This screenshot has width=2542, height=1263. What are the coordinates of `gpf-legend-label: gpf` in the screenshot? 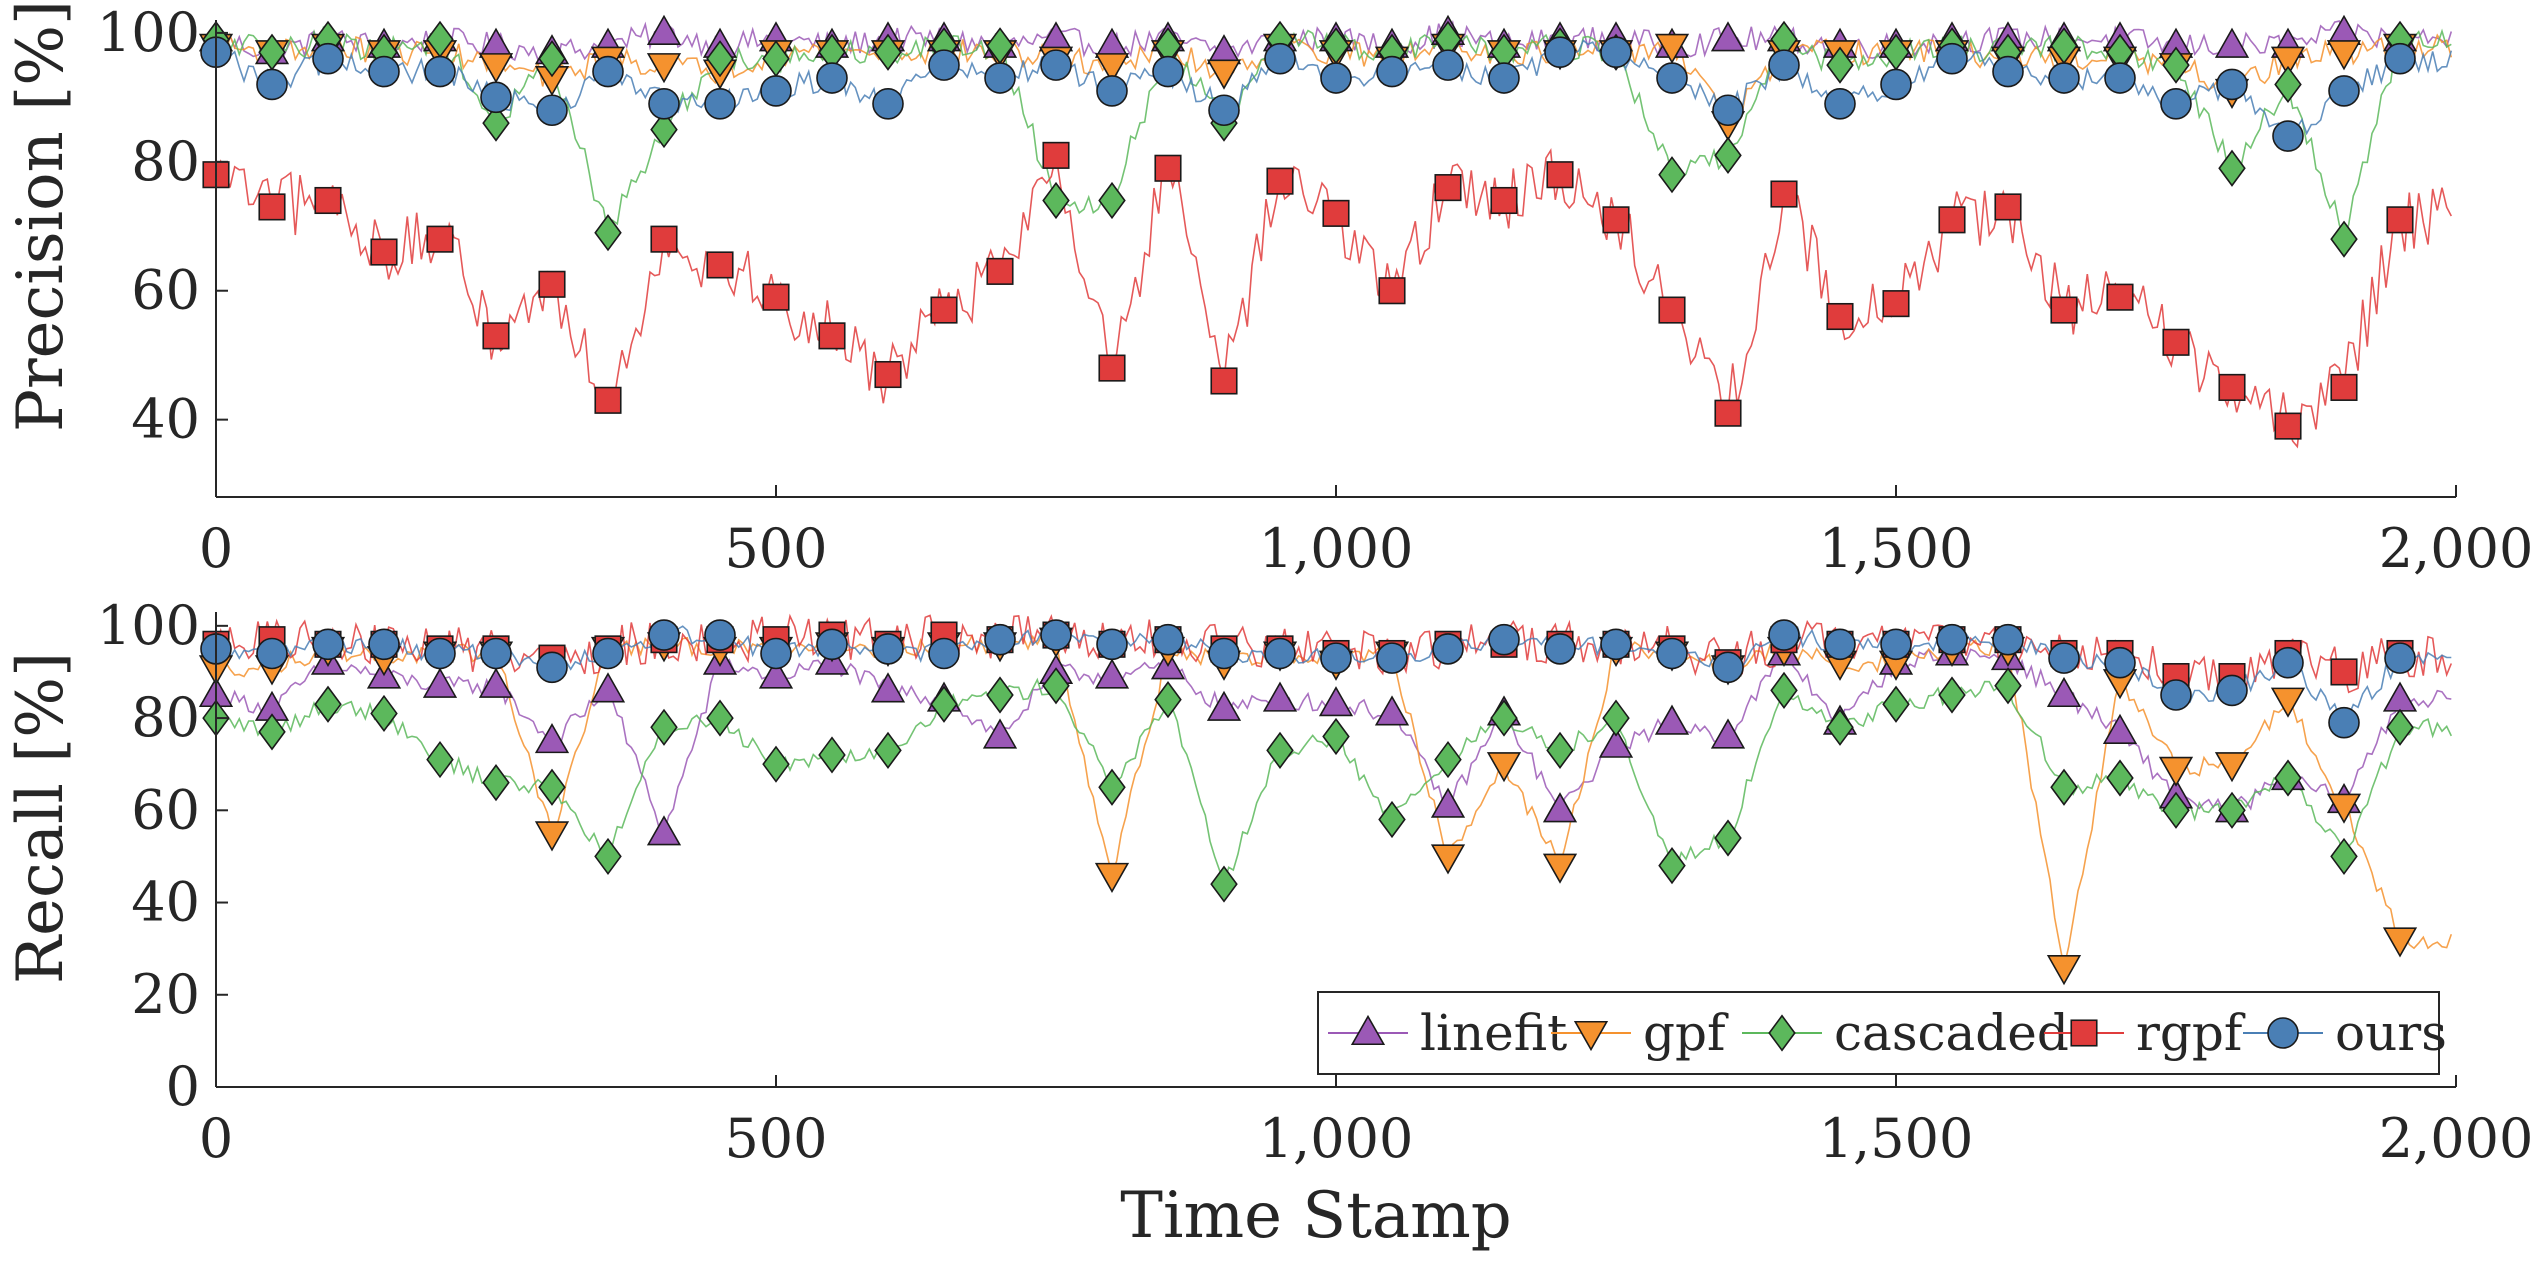 It's located at (1686, 1033).